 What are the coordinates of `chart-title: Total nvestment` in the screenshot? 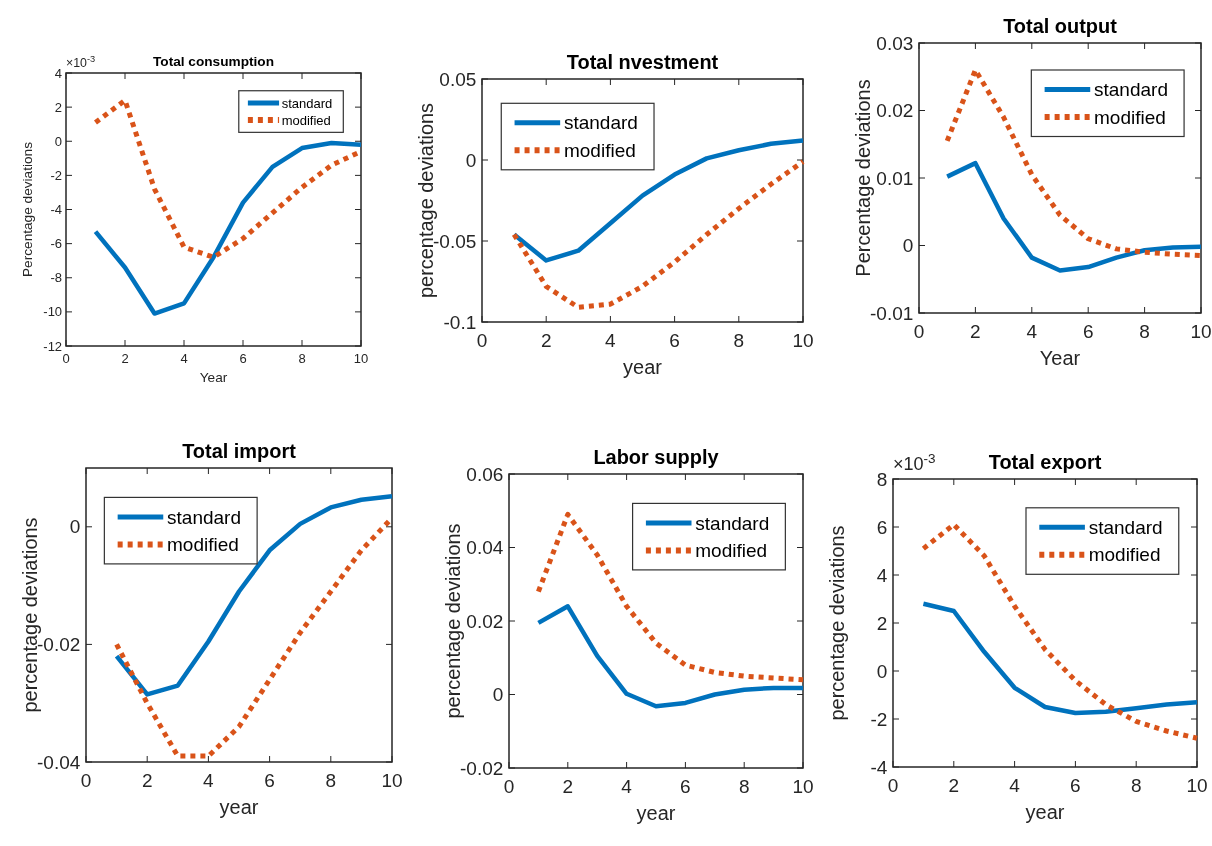 It's located at (642, 61).